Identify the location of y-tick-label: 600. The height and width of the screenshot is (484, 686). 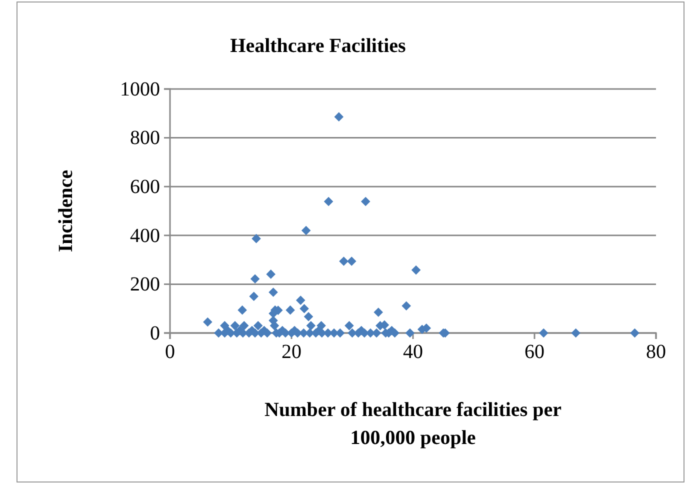
(145, 187).